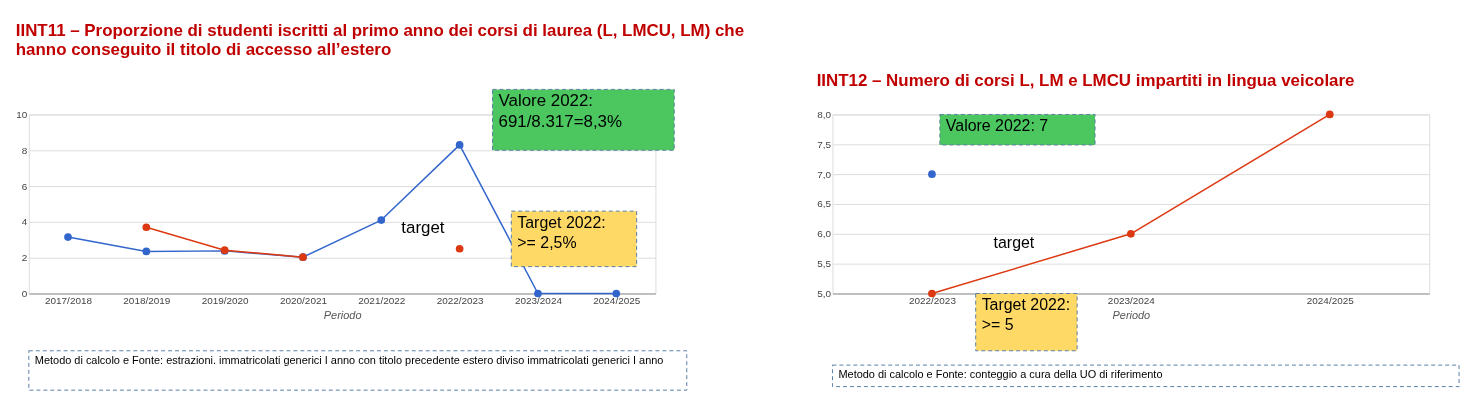 This screenshot has width=1470, height=414. Describe the element at coordinates (824, 293) in the screenshot. I see `y-tick-label: 5,0` at that location.